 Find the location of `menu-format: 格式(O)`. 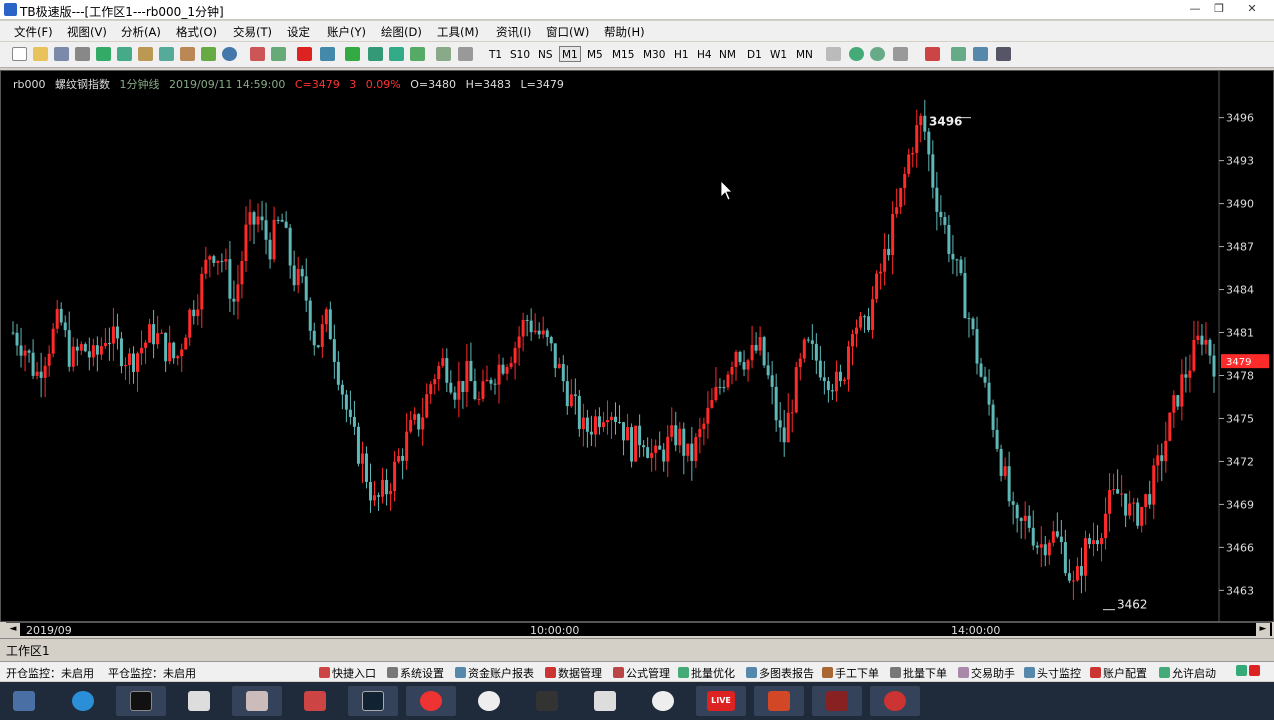

menu-format: 格式(O) is located at coordinates (197, 32).